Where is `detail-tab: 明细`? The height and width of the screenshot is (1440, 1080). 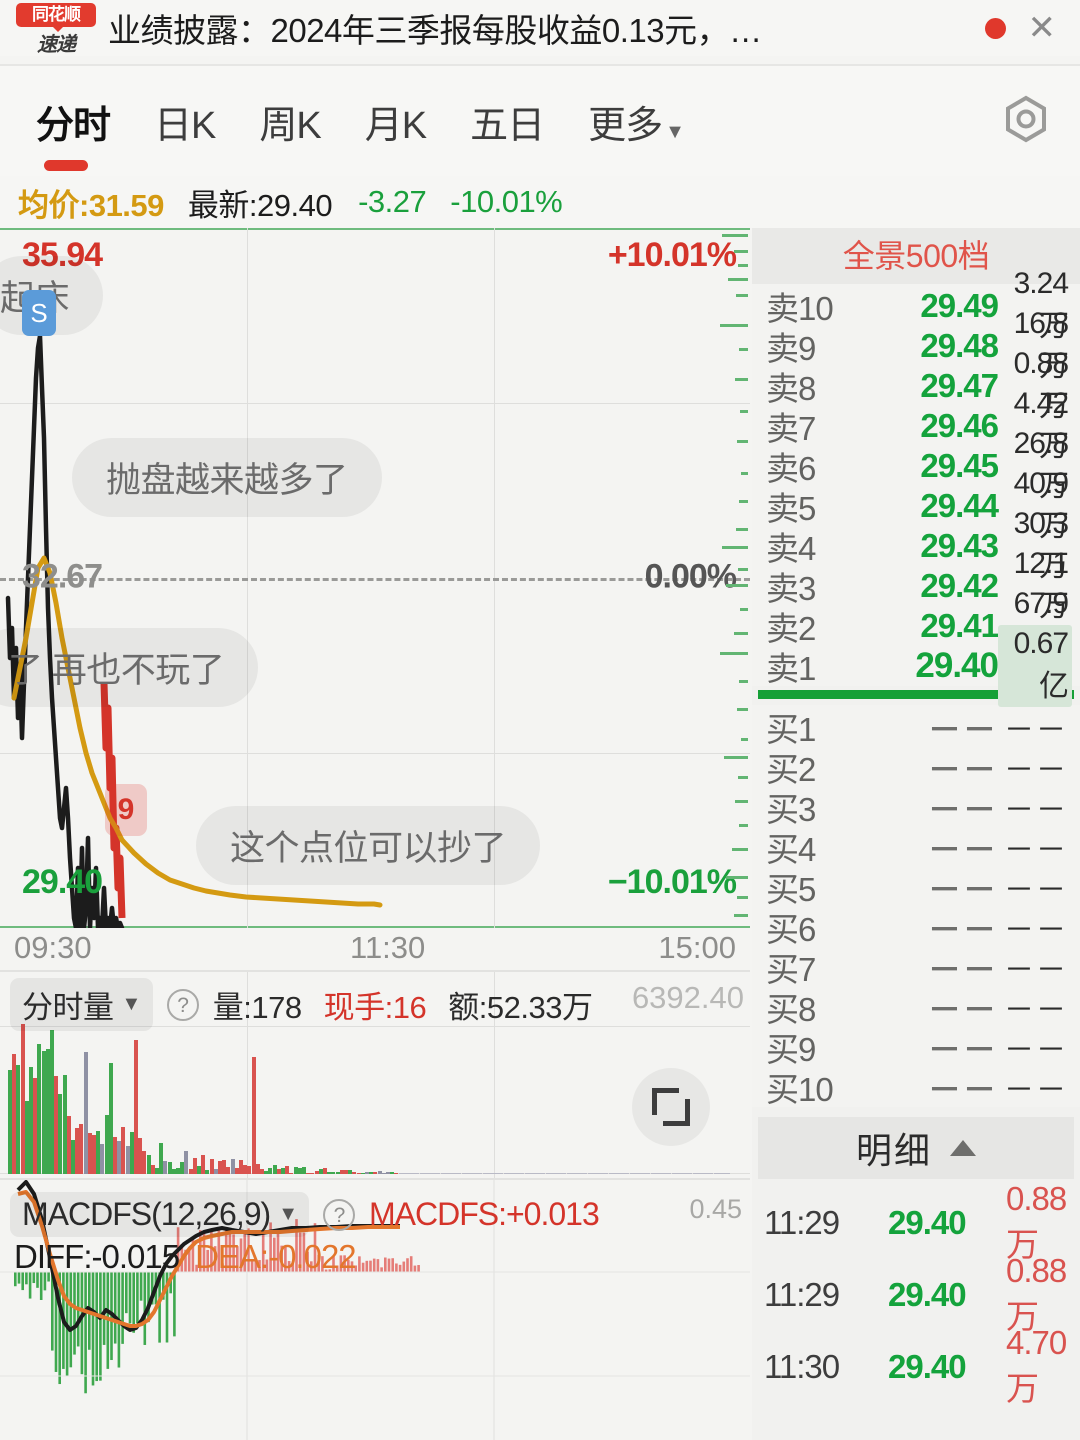
detail-tab: 明细 is located at coordinates (916, 1148).